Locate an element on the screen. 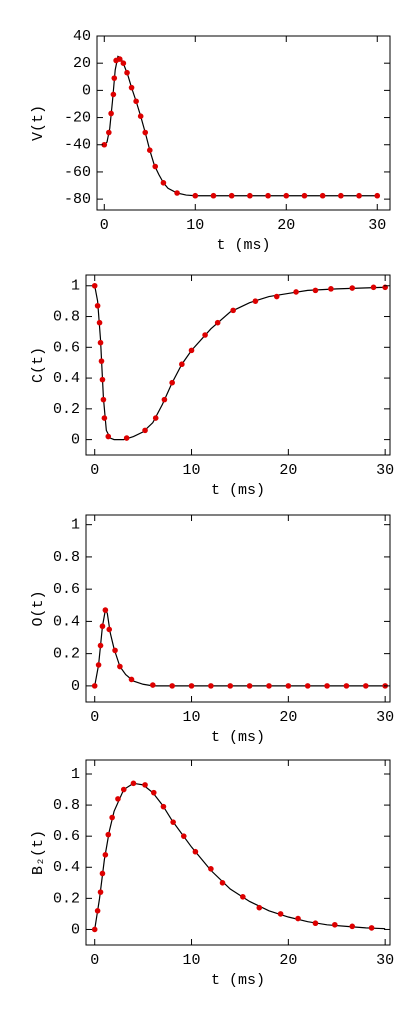  y-tick-label: -60 is located at coordinates (77, 172).